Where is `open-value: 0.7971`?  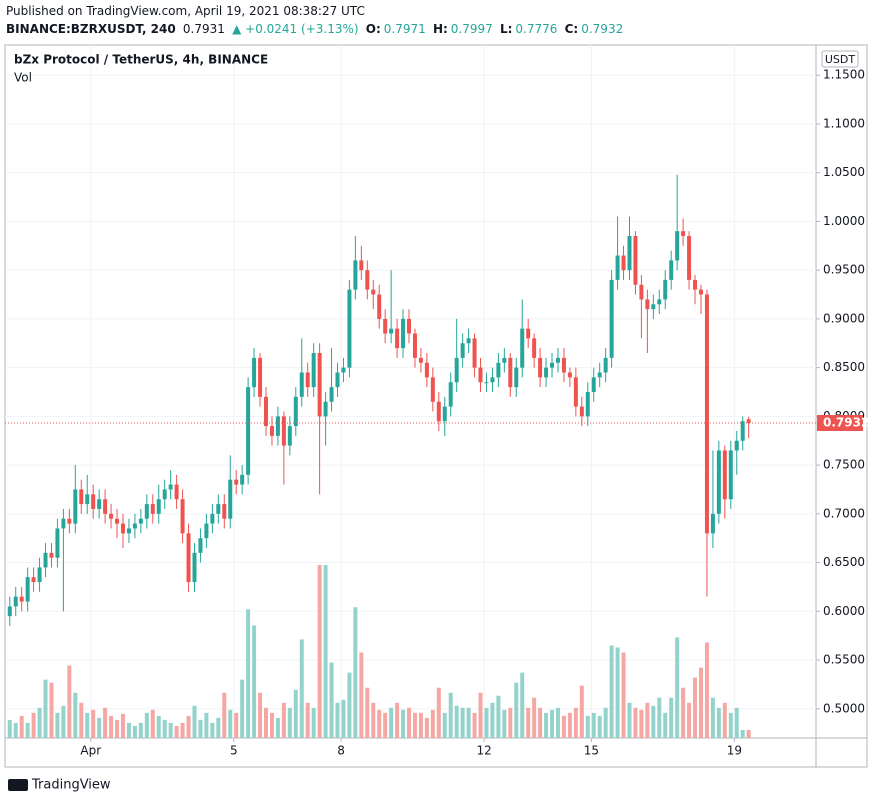
open-value: 0.7971 is located at coordinates (404, 29).